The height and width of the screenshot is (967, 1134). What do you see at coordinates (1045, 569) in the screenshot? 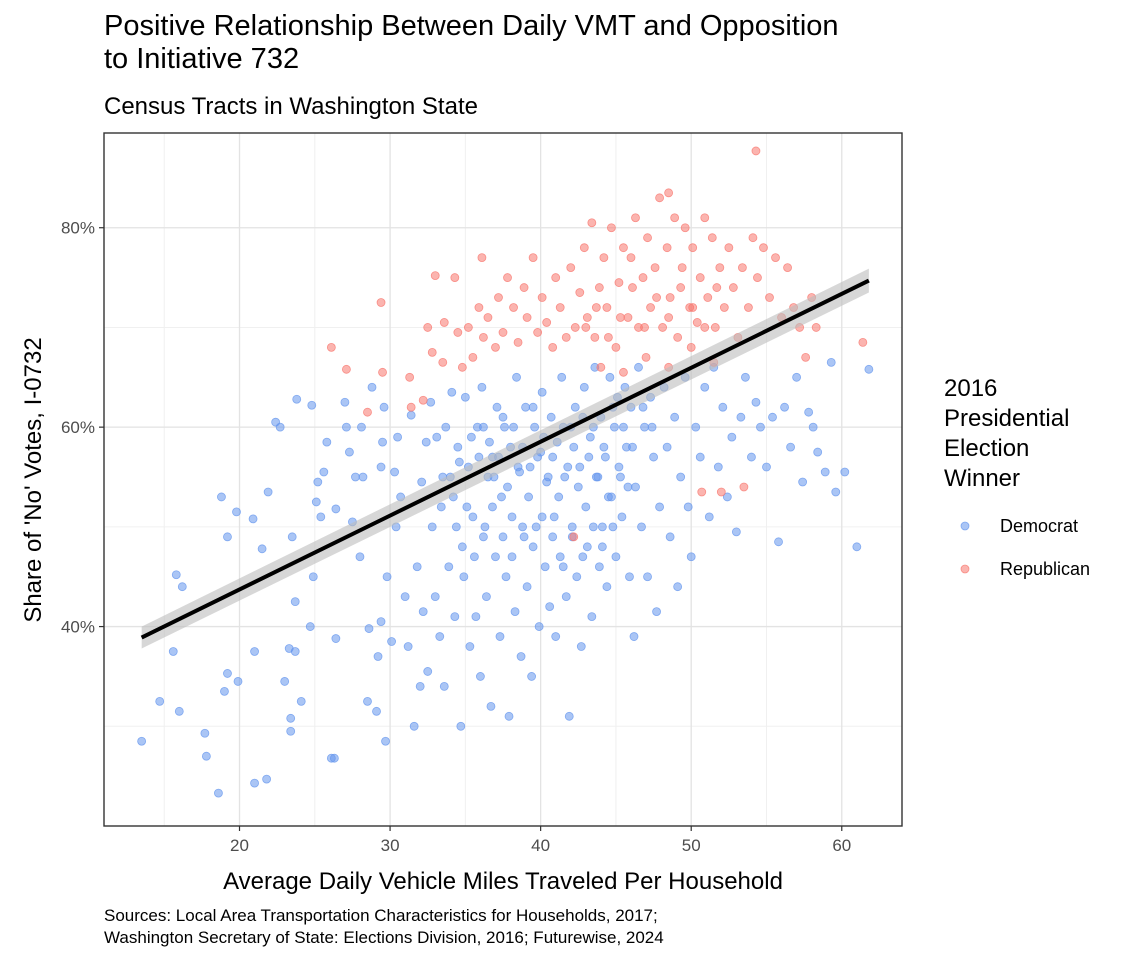
I see `legend-label-republican: Republican` at bounding box center [1045, 569].